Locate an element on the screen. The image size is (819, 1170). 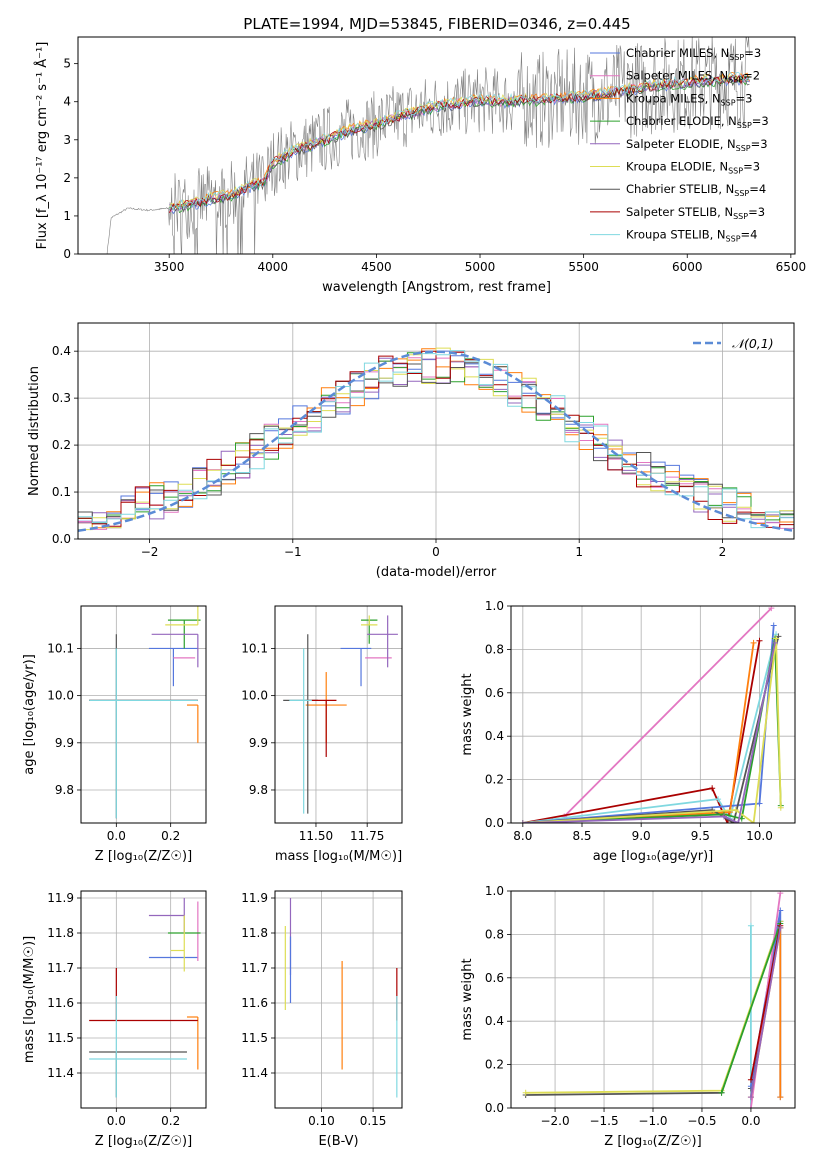
y-tick-label: 11.5 is located at coordinates (60, 1038).